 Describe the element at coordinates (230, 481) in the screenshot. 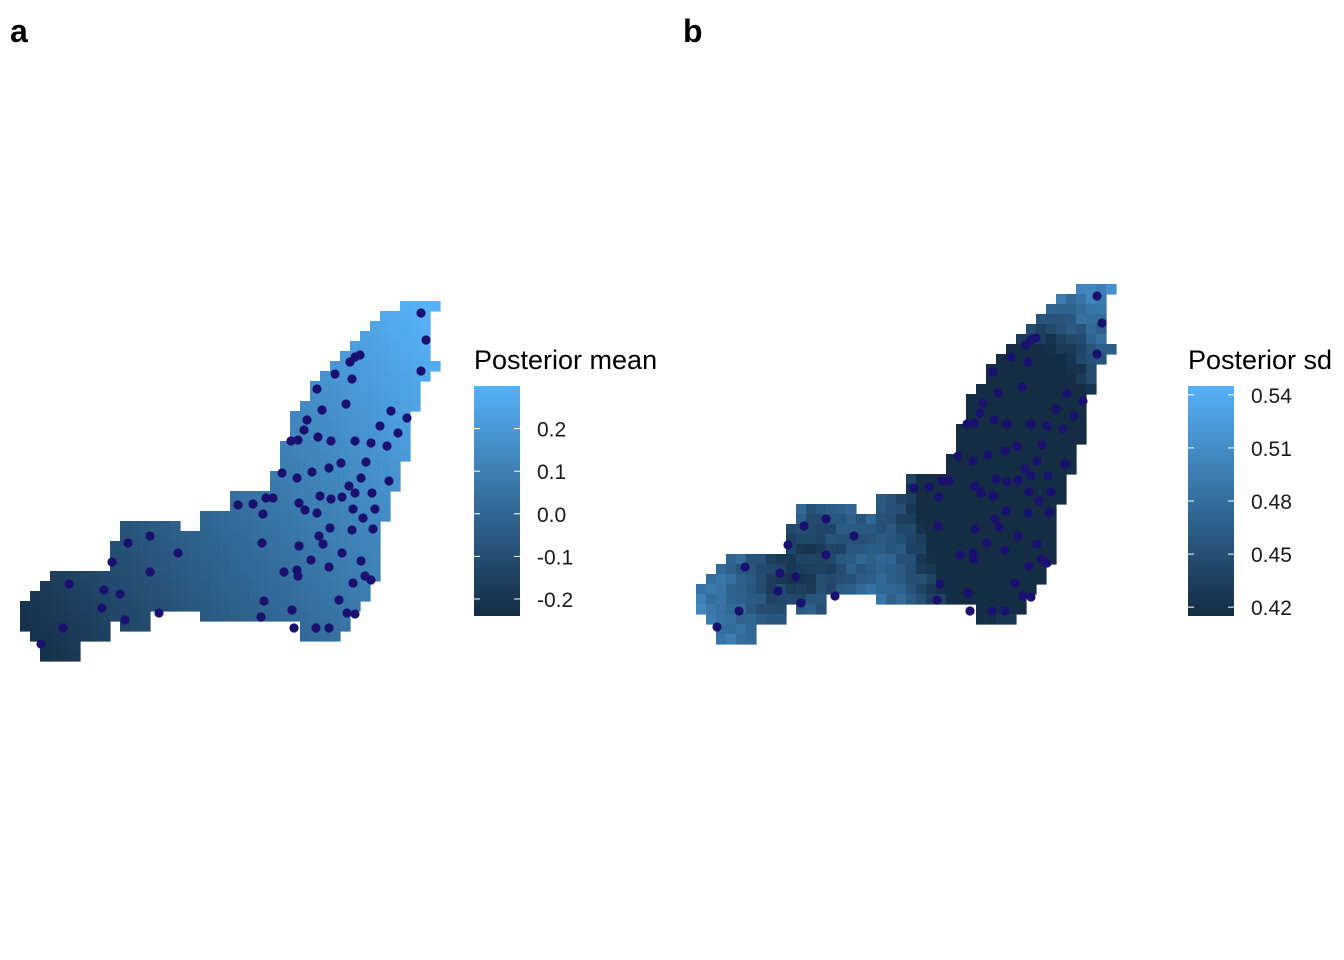

I see `panel-a-map` at that location.